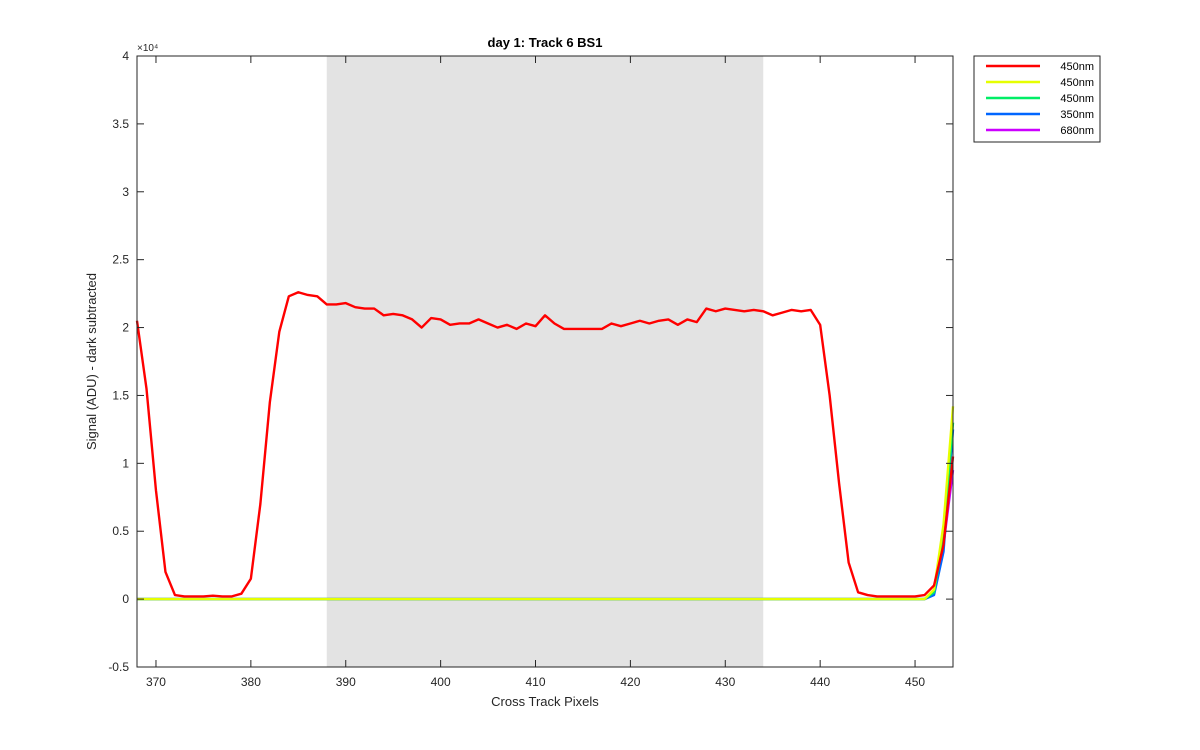 This screenshot has width=1200, height=750. Describe the element at coordinates (535, 682) in the screenshot. I see `x-tick-label: 410` at that location.